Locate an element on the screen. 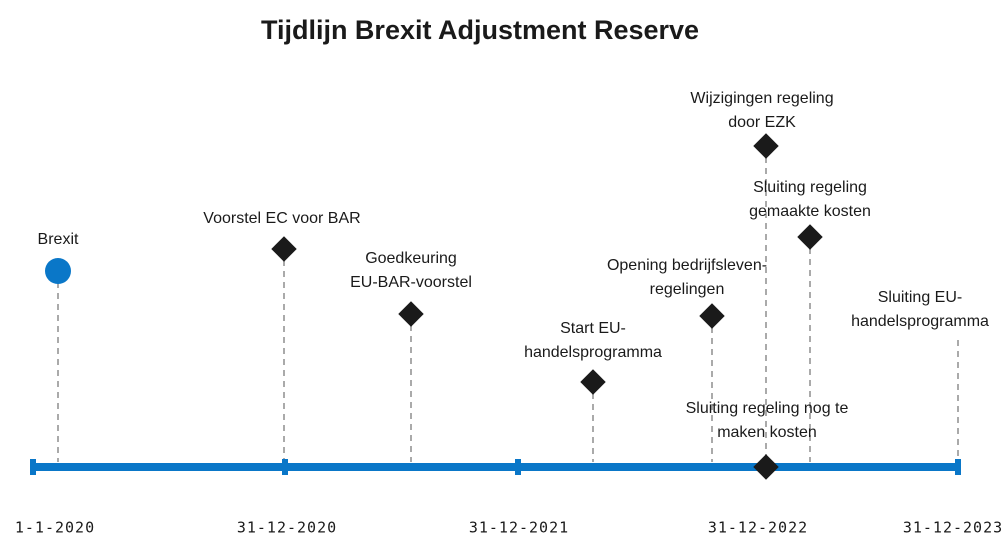 This screenshot has width=1008, height=538. event-label: Voorstel EC voor BAR is located at coordinates (281, 218).